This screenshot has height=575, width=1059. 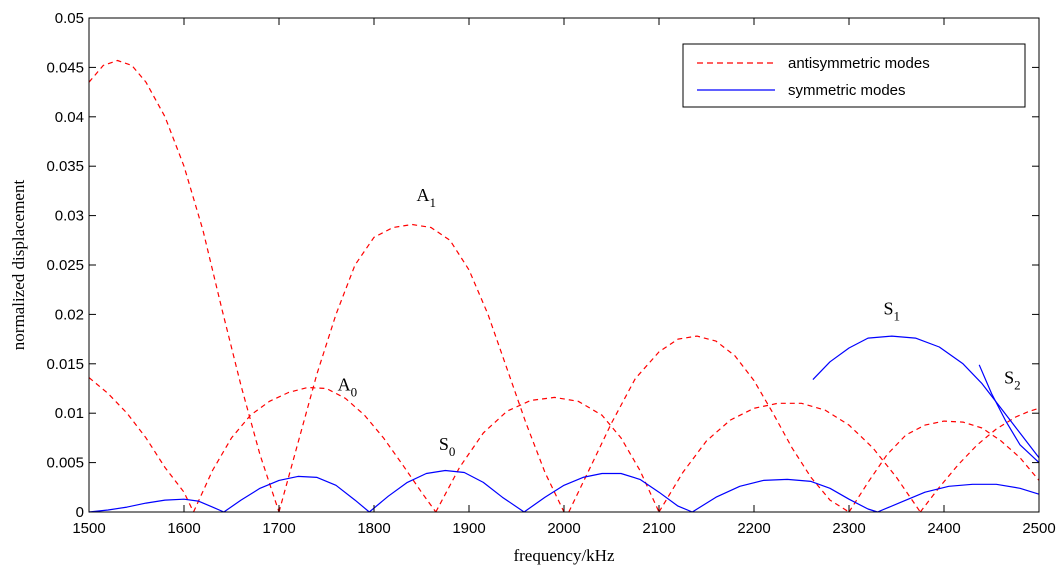 I want to click on x-tick-label: 1900, so click(x=468, y=528).